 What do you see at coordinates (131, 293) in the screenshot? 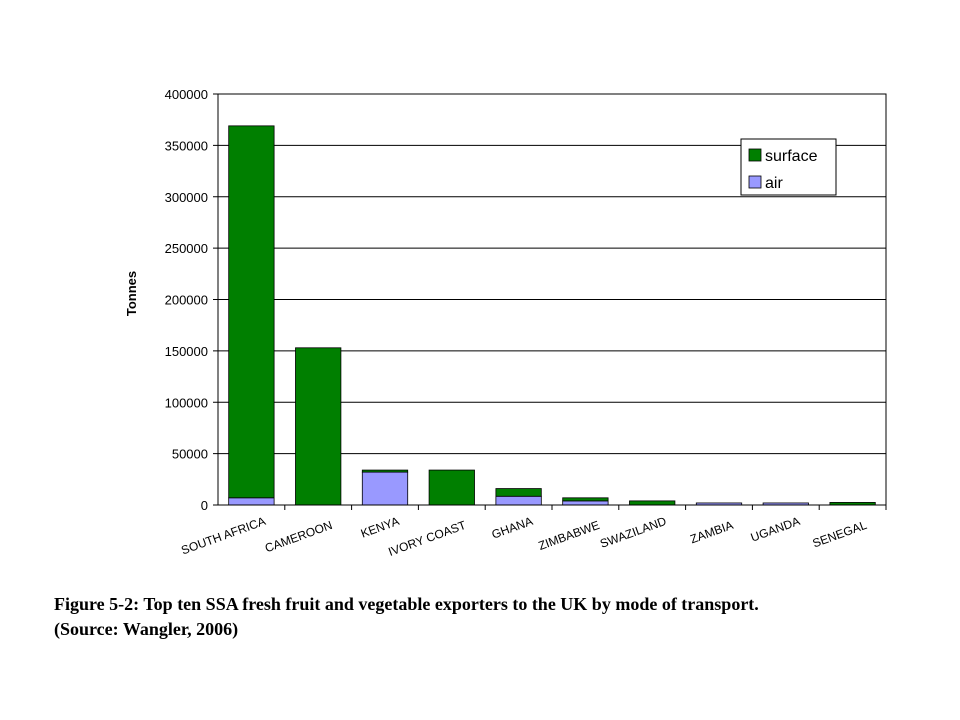
I see `y-axis-title: Tonnes` at bounding box center [131, 293].